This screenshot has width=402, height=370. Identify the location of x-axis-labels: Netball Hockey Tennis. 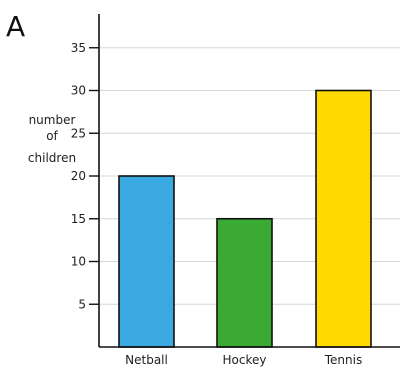
(243, 360).